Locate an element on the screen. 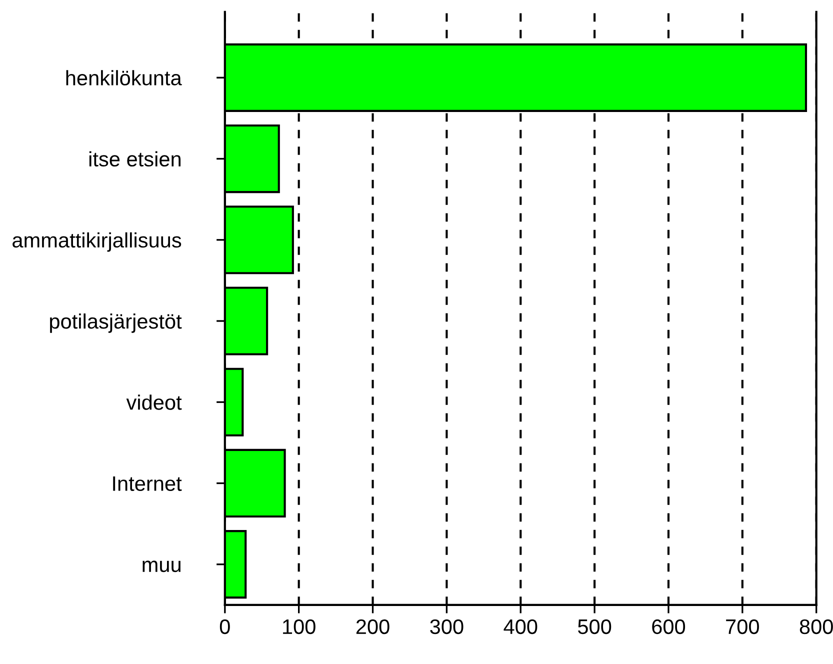  y-tick-label: Internet is located at coordinates (147, 483).